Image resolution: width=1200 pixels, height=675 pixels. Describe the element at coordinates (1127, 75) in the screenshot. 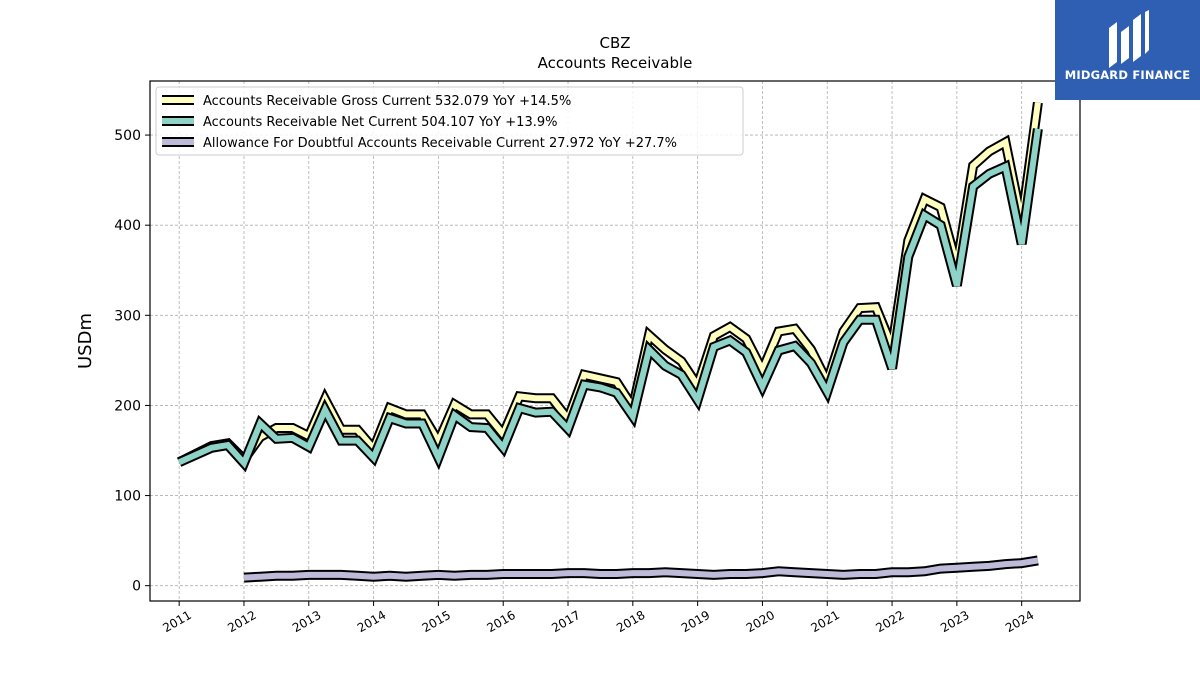

I see `logo-text: MIDGARD FINANCE` at that location.